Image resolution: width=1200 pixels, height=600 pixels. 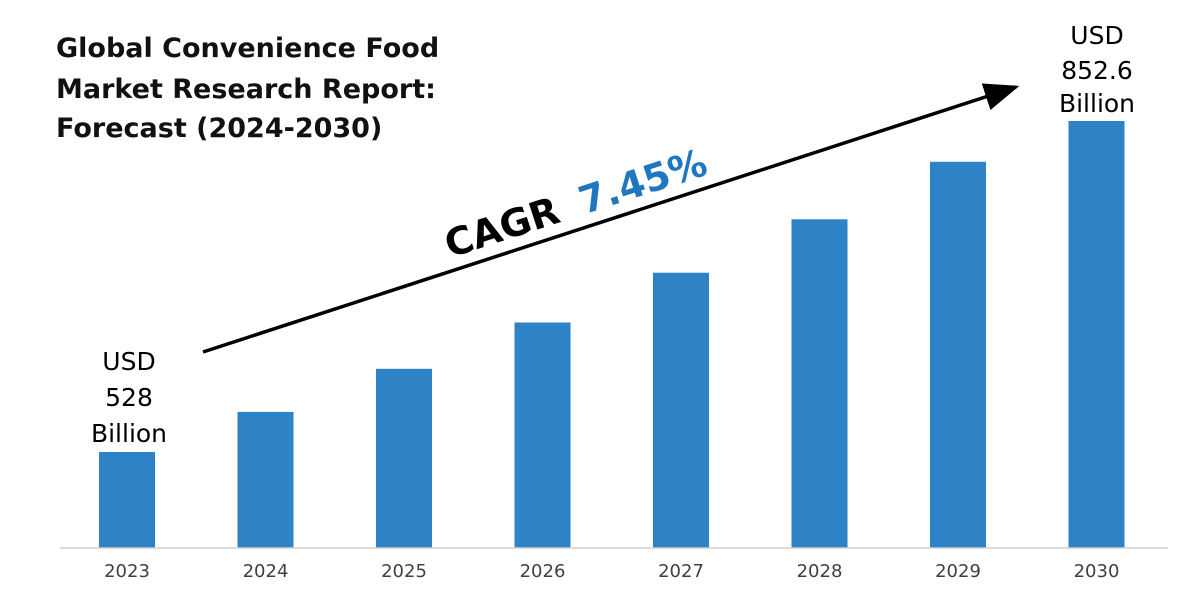 What do you see at coordinates (681, 410) in the screenshot?
I see `bar-2027` at bounding box center [681, 410].